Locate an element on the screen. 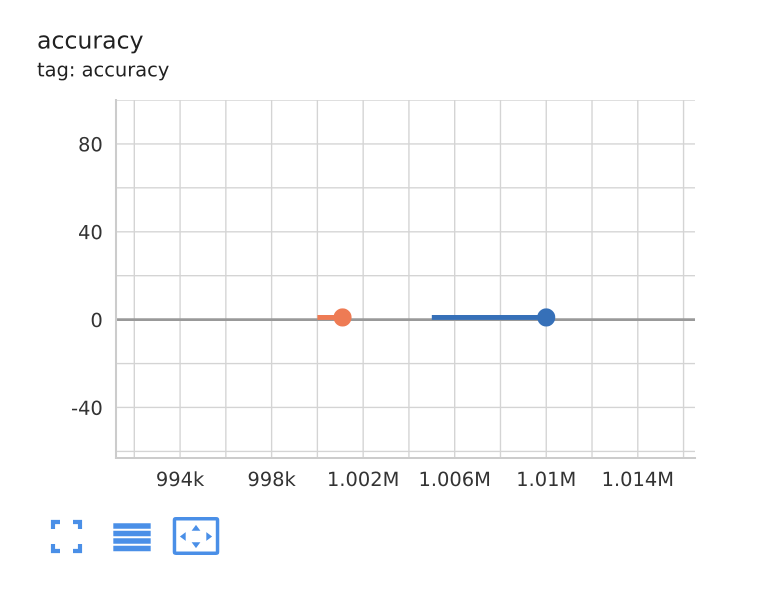 This screenshot has height=604, width=764. y-tick-label: 80 is located at coordinates (90, 144).